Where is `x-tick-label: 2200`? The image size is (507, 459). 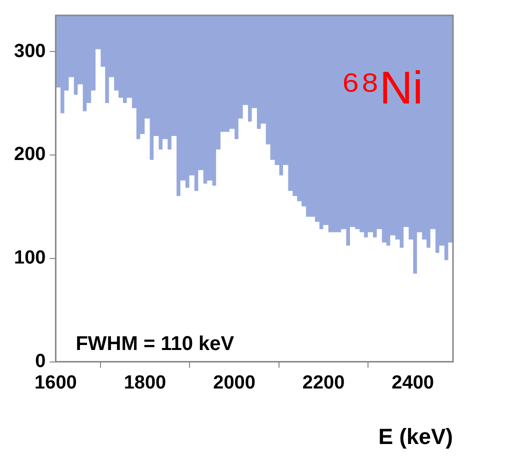
x-tick-label: 2200 is located at coordinates (323, 383).